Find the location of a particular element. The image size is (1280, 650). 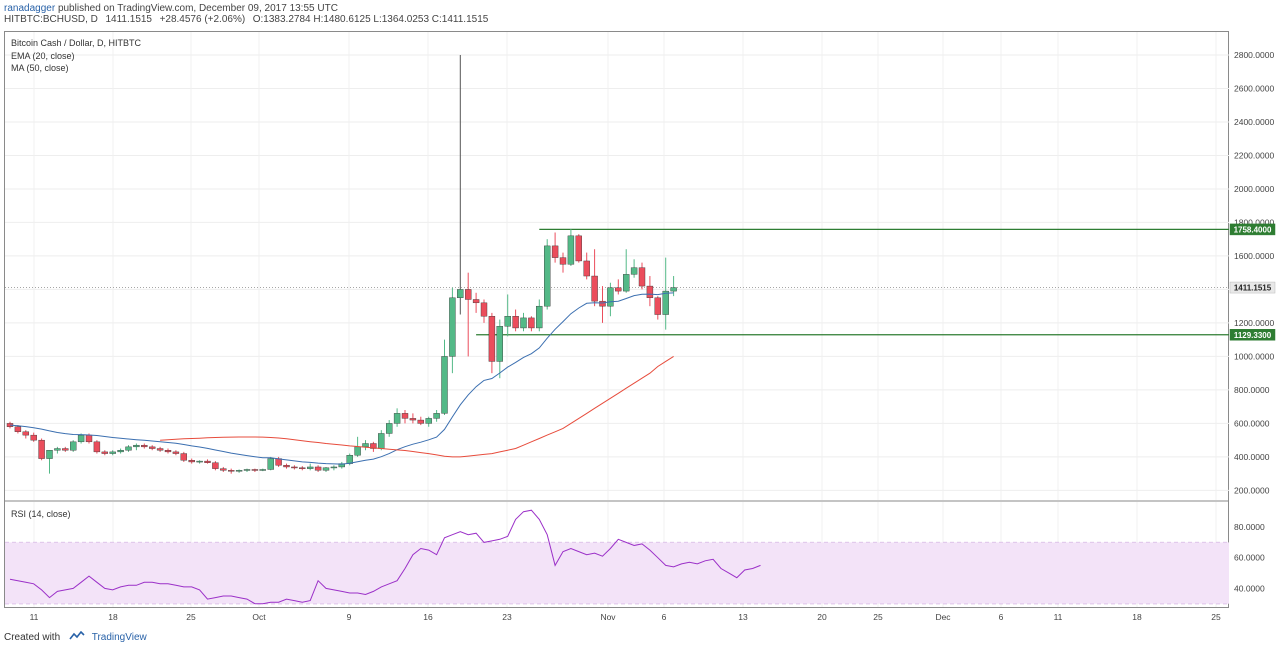

ma-50-line is located at coordinates (417, 406).